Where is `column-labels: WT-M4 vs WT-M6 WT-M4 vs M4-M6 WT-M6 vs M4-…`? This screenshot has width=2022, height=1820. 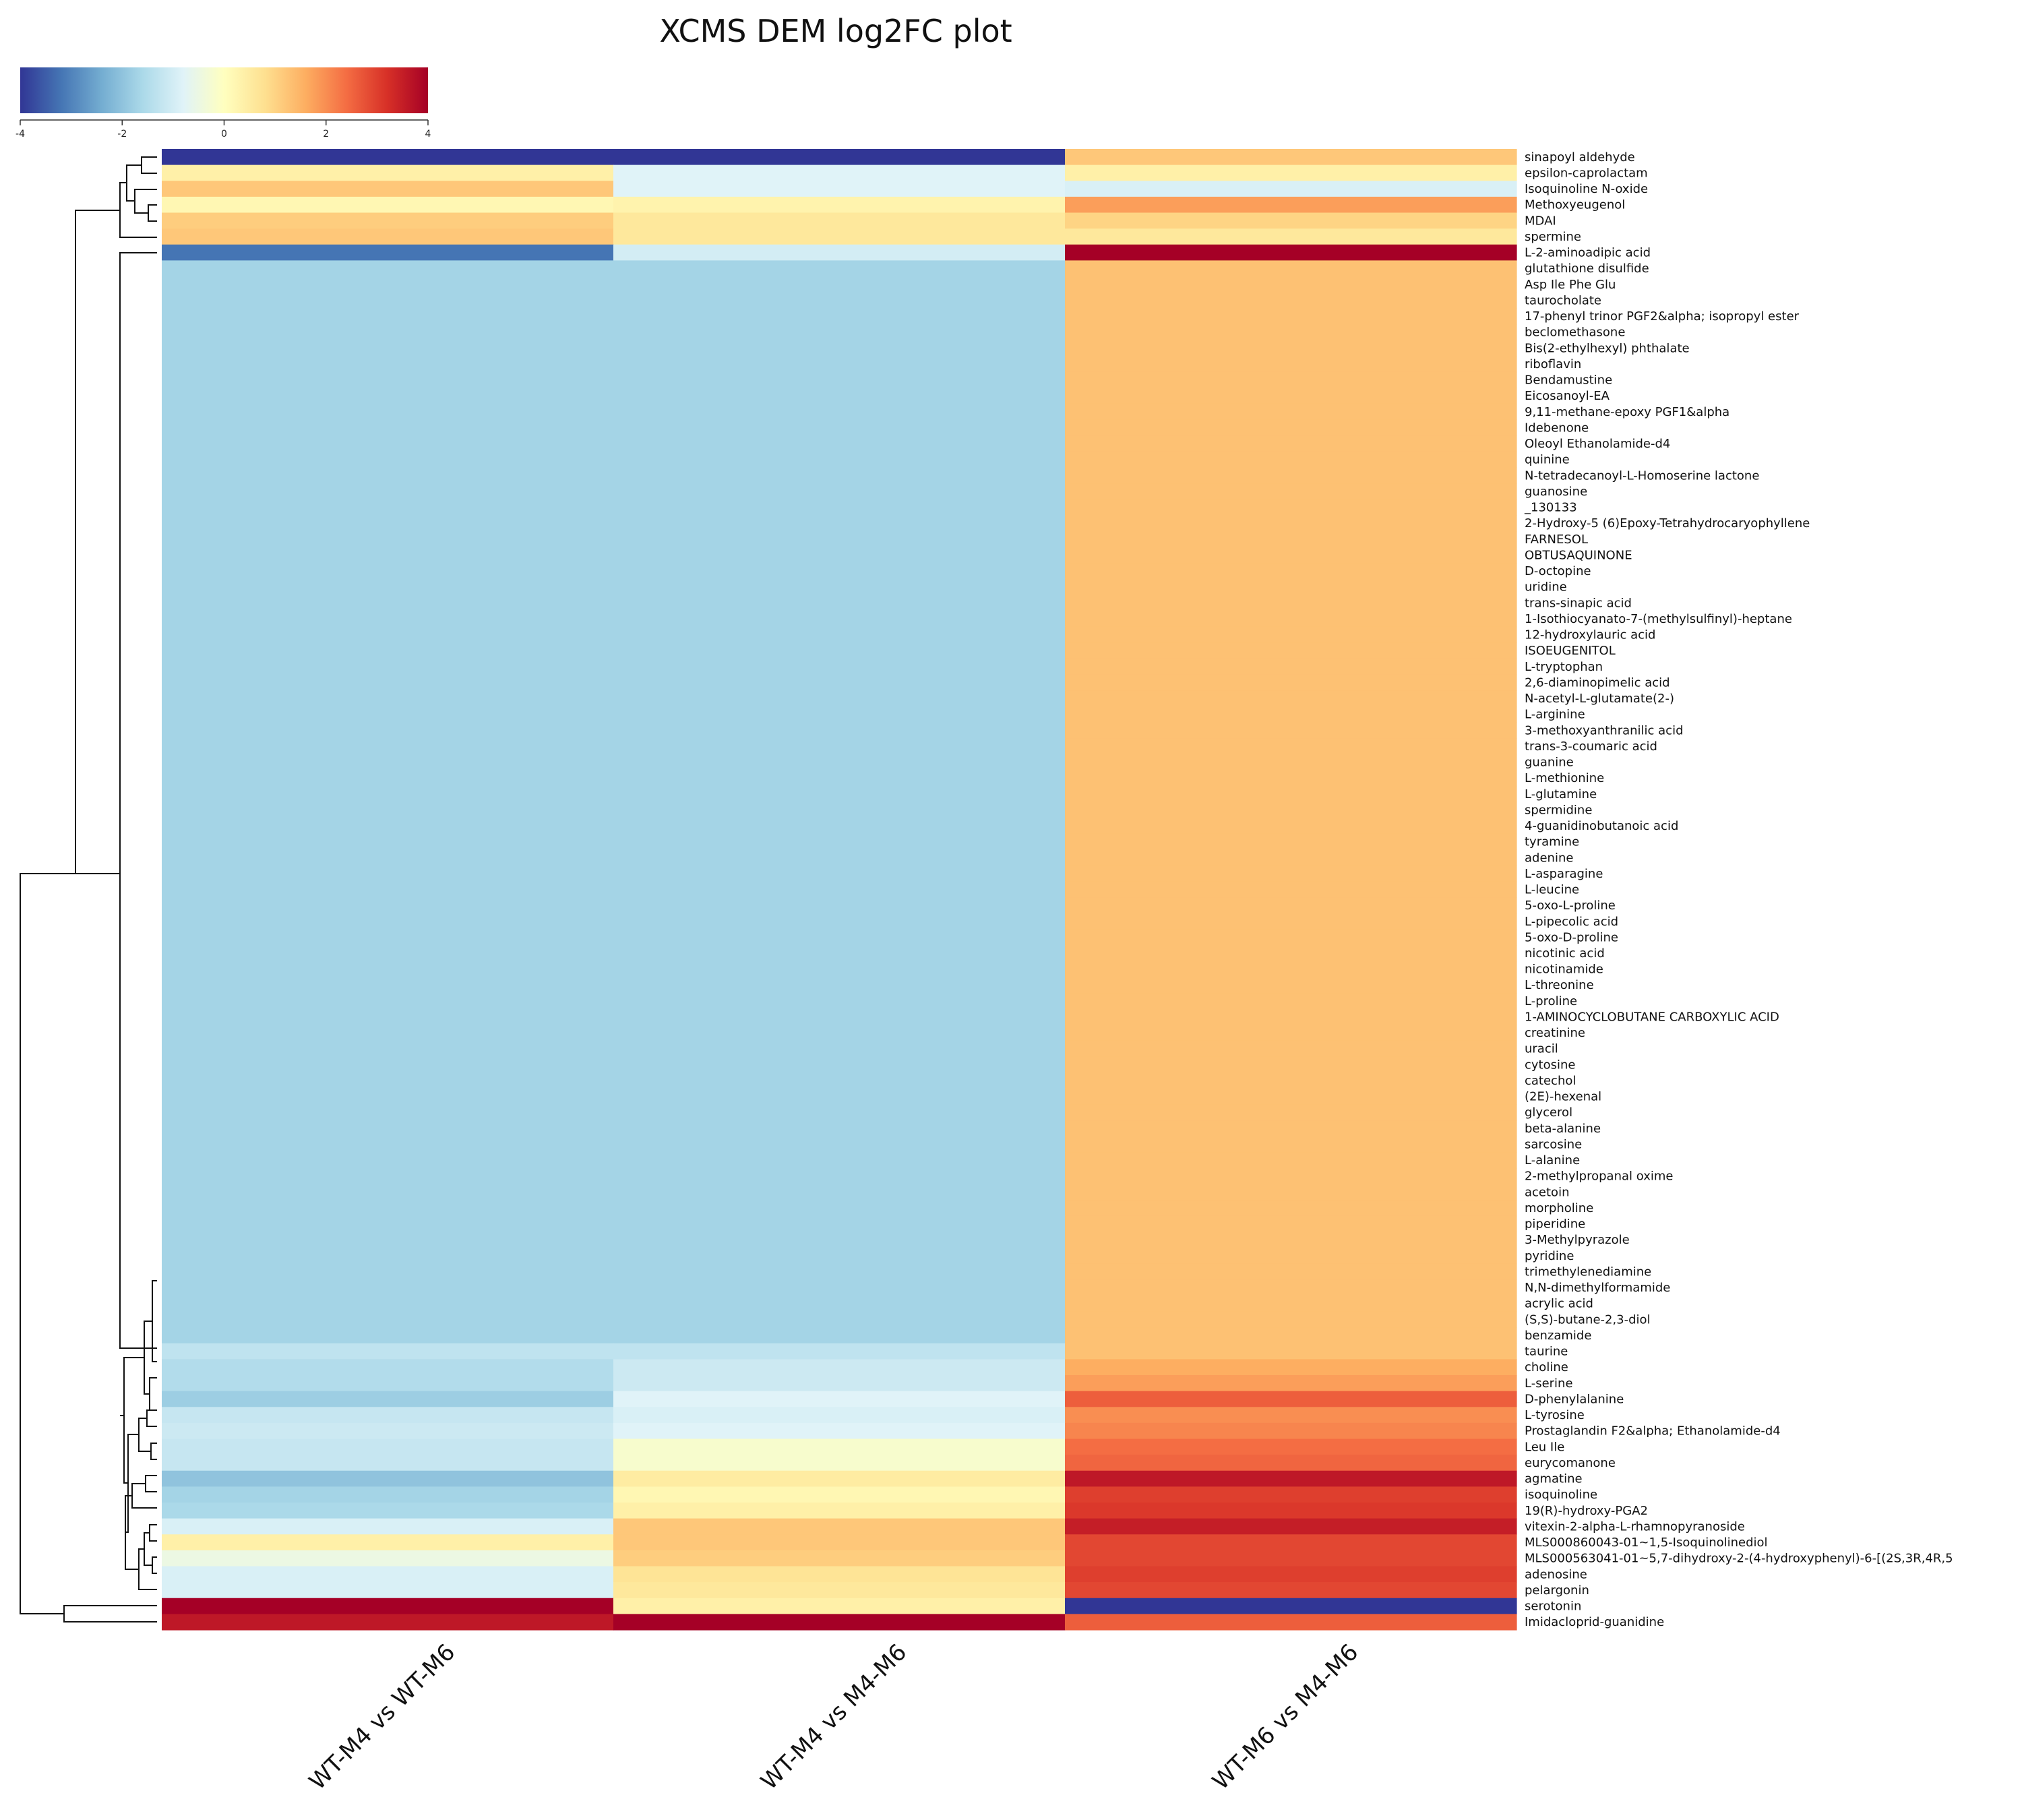 column-labels: WT-M4 vs WT-M6 WT-M4 vs M4-M6 WT-M6 vs M4-… is located at coordinates (834, 1717).